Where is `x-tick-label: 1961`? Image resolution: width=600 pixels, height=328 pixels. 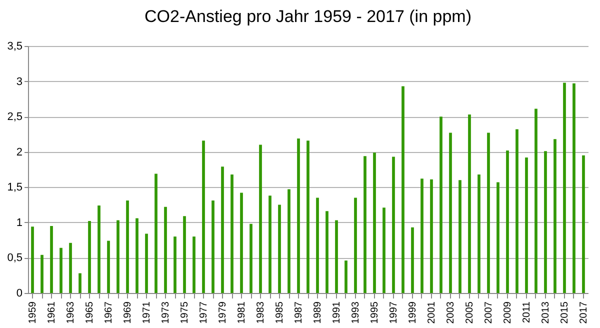 x-tick-label: 1961 is located at coordinates (52, 312).